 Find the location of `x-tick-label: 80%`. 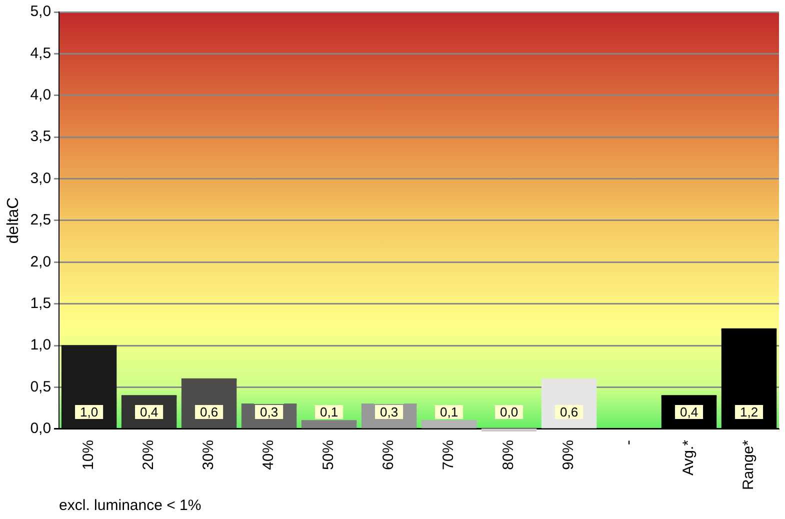

x-tick-label: 80% is located at coordinates (509, 455).